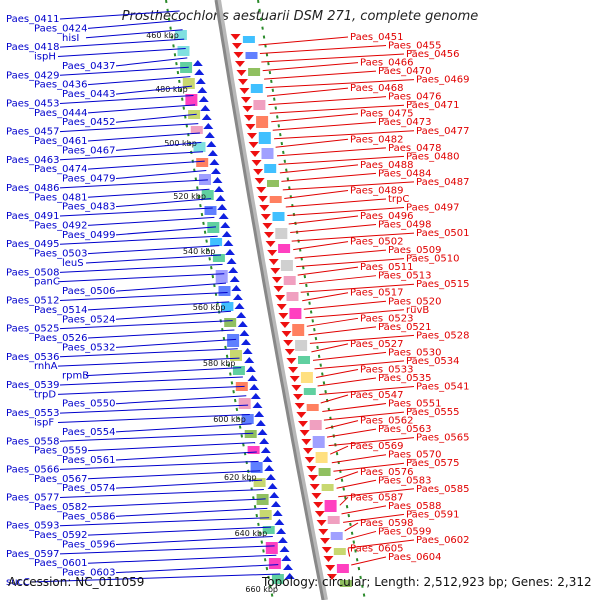  What do you see at coordinates (389, 337) in the screenshot?
I see `right-gene-label: Paes_0528` at bounding box center [389, 337].